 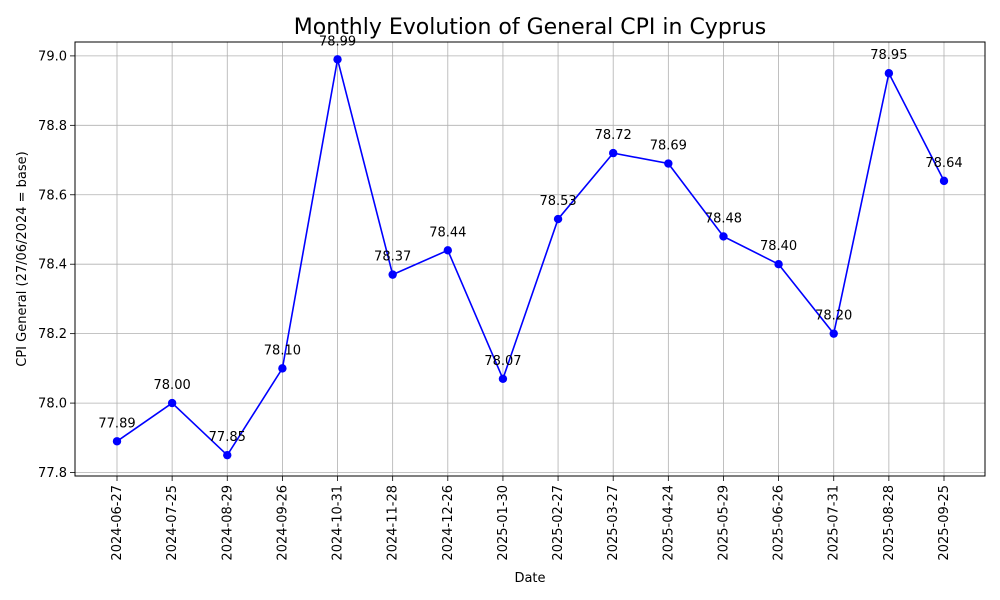 What do you see at coordinates (834, 523) in the screenshot?
I see `x-tick-label: 2025-07-31` at bounding box center [834, 523].